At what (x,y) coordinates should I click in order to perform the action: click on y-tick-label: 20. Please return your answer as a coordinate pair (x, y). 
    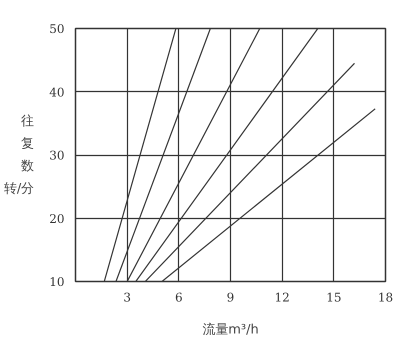
    Looking at the image, I should click on (57, 219).